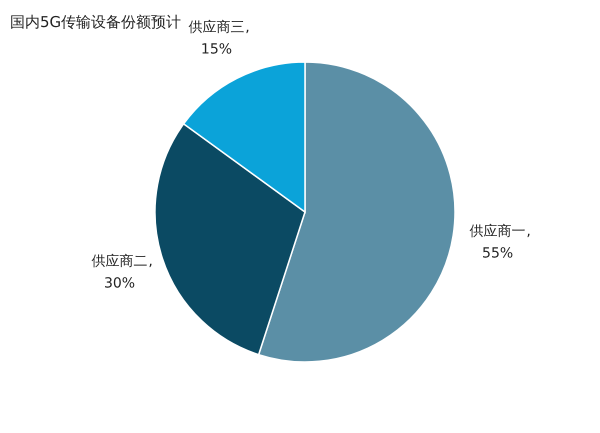 This screenshot has height=433, width=600. What do you see at coordinates (216, 49) in the screenshot?
I see `data-label: 15%` at bounding box center [216, 49].